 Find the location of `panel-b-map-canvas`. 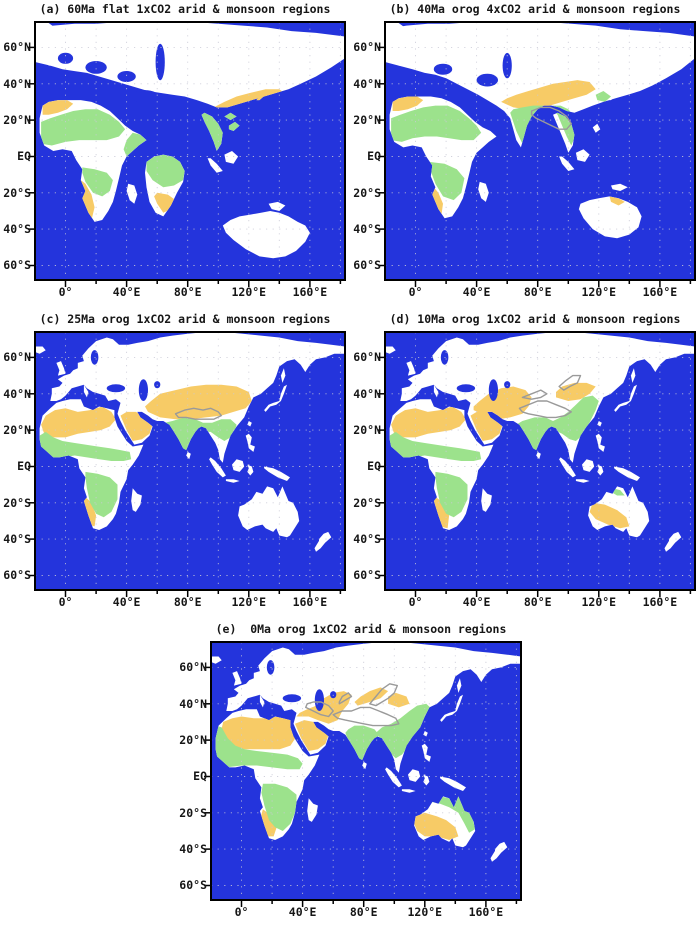

panel-b-map-canvas is located at coordinates (537, 154).